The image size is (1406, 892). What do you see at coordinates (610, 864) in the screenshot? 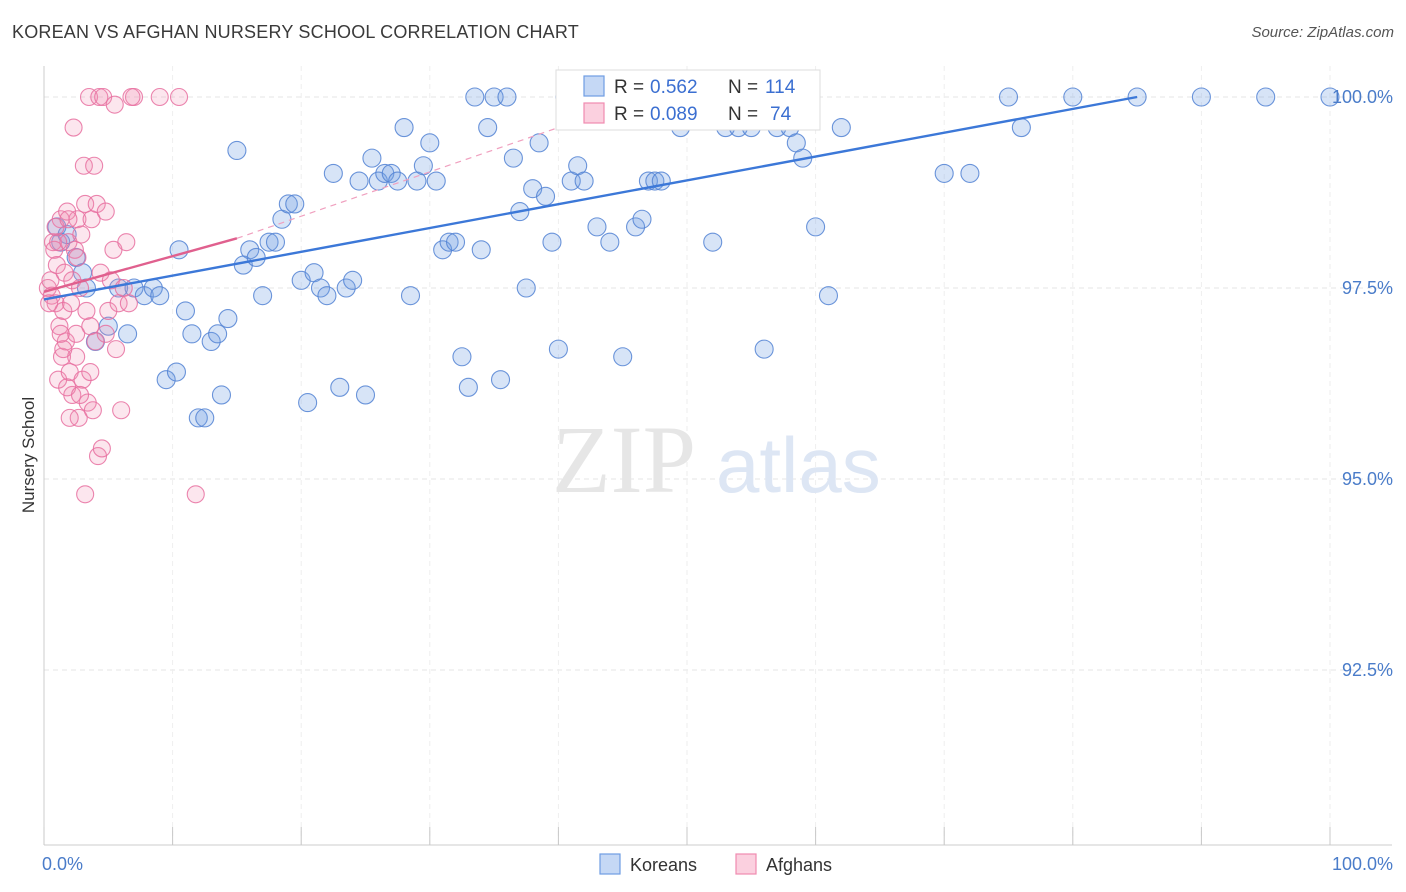
I see `legend-swatch-koreans` at bounding box center [610, 864].